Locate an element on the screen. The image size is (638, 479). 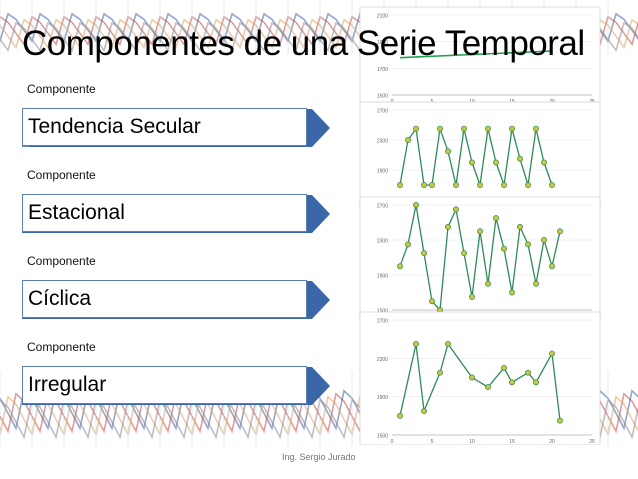
chart-irregular: 1500 1900 2300 2700 0 5 10 15 20 25 is located at coordinates (480, 378).